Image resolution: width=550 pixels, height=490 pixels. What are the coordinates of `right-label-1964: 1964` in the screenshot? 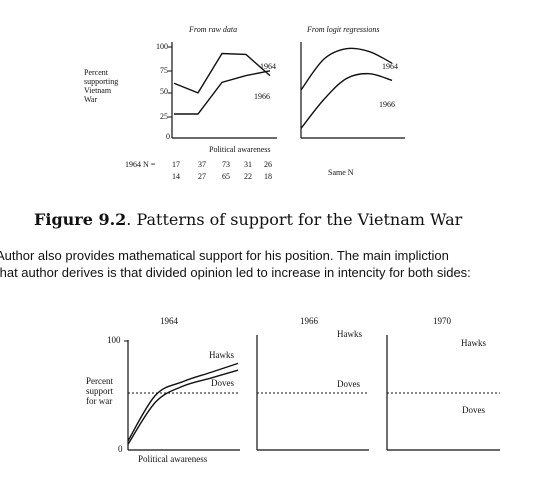 It's located at (390, 66).